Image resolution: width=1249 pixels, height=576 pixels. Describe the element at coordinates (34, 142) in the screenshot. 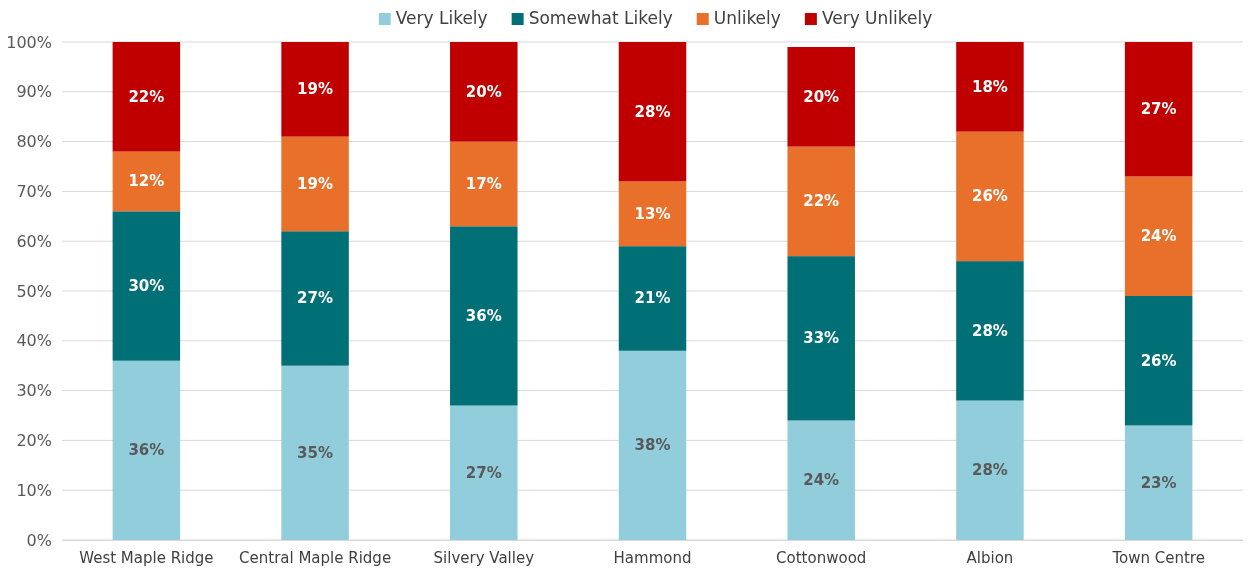

I see `y-tick-label: 80%` at that location.